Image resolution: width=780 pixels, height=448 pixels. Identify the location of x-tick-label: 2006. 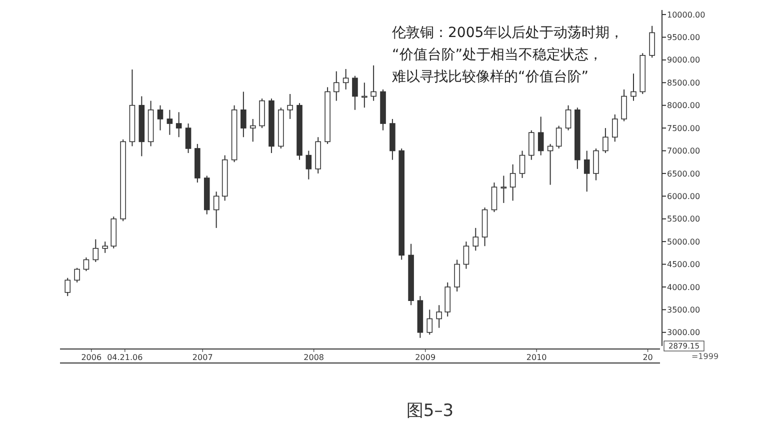
(91, 357).